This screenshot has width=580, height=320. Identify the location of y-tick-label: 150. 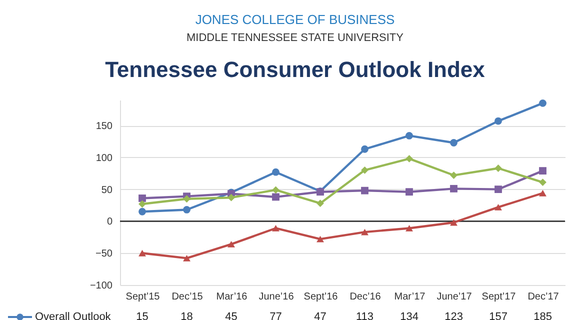
(104, 126).